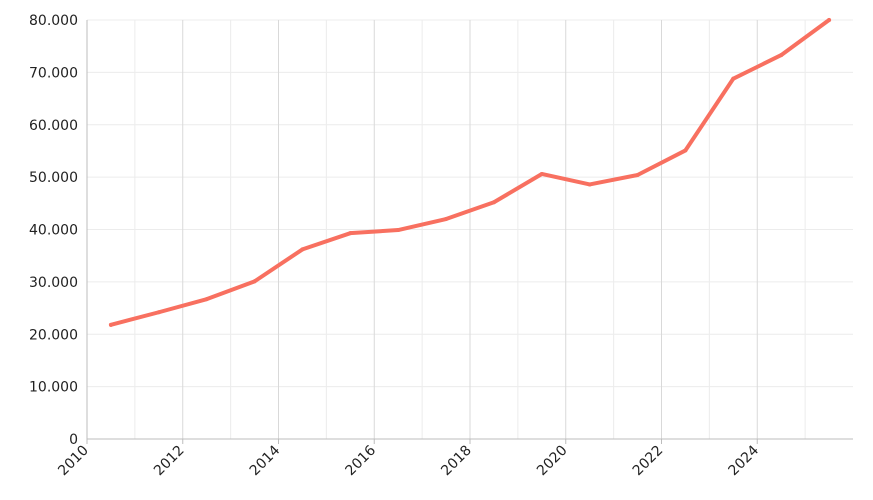 Image resolution: width=873 pixels, height=500 pixels. What do you see at coordinates (456, 461) in the screenshot?
I see `x-tick-label-4: 2018` at bounding box center [456, 461].